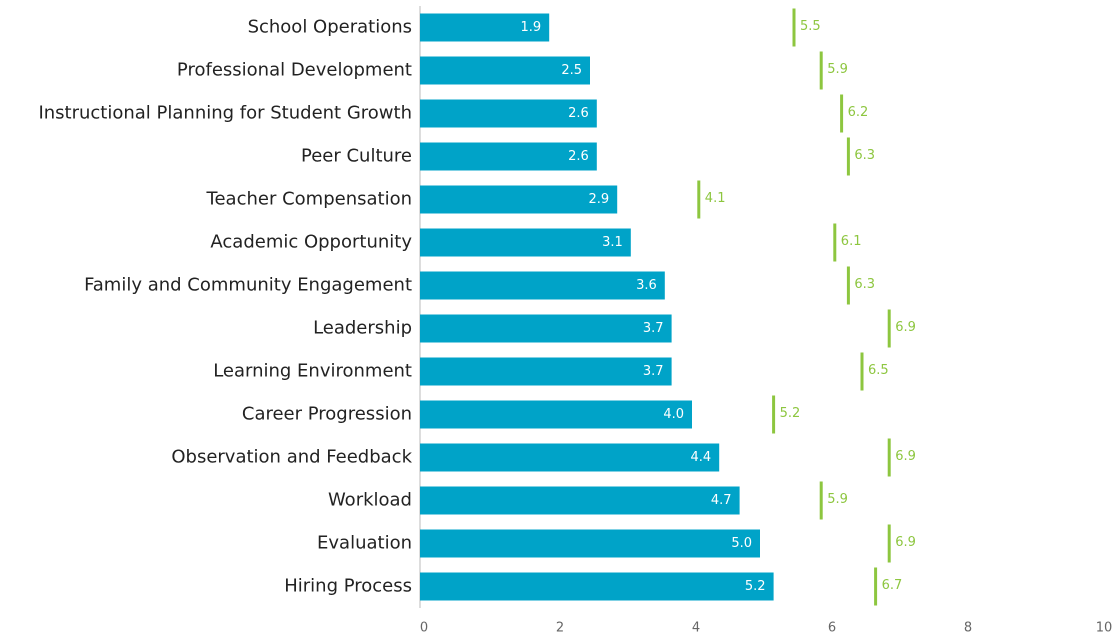  Describe the element at coordinates (327, 414) in the screenshot. I see `category-label: Career Progression` at that location.